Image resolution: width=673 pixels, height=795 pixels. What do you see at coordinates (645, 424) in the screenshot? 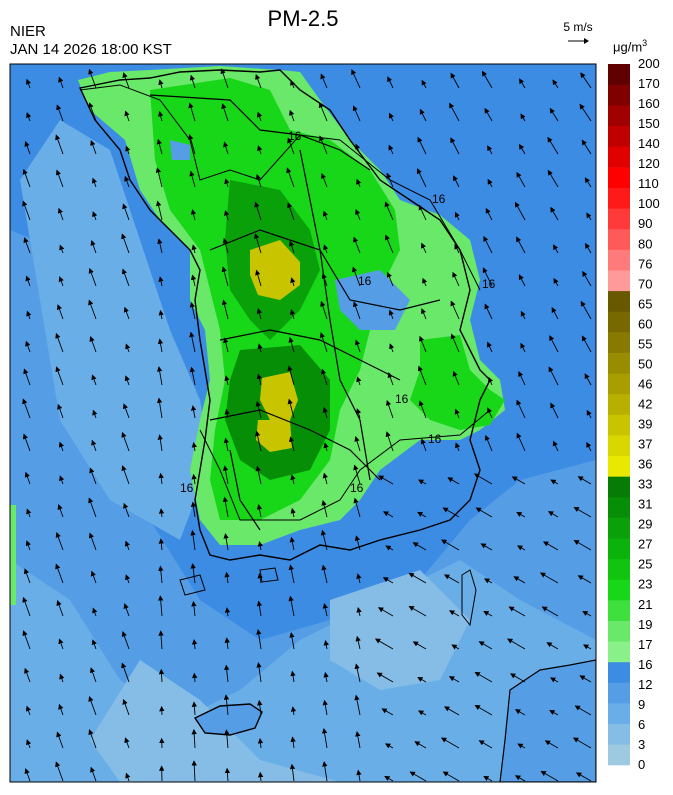
I see `colorbar-tick-label: 39` at bounding box center [645, 424].